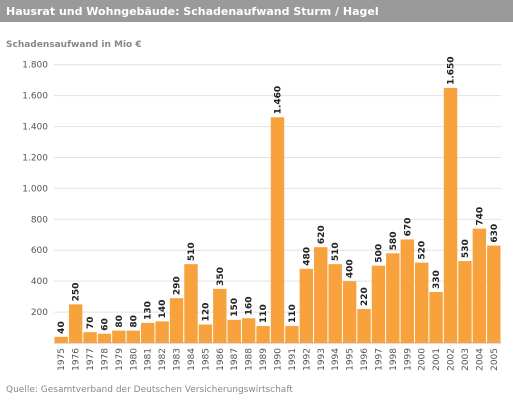  Describe the element at coordinates (120, 359) in the screenshot. I see `x-tick-label: 1979` at that location.